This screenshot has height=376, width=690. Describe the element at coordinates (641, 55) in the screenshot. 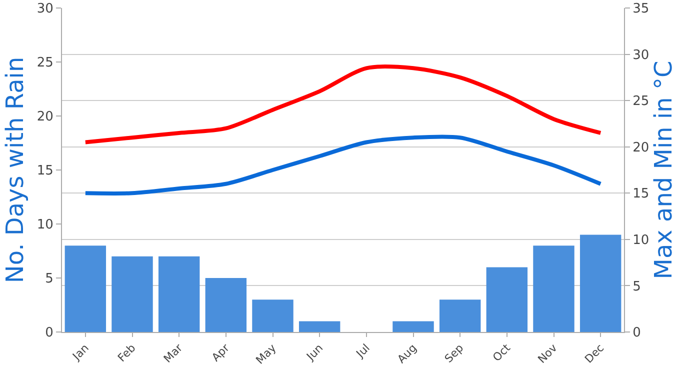

I see `y2-tick-label: 30` at that location.